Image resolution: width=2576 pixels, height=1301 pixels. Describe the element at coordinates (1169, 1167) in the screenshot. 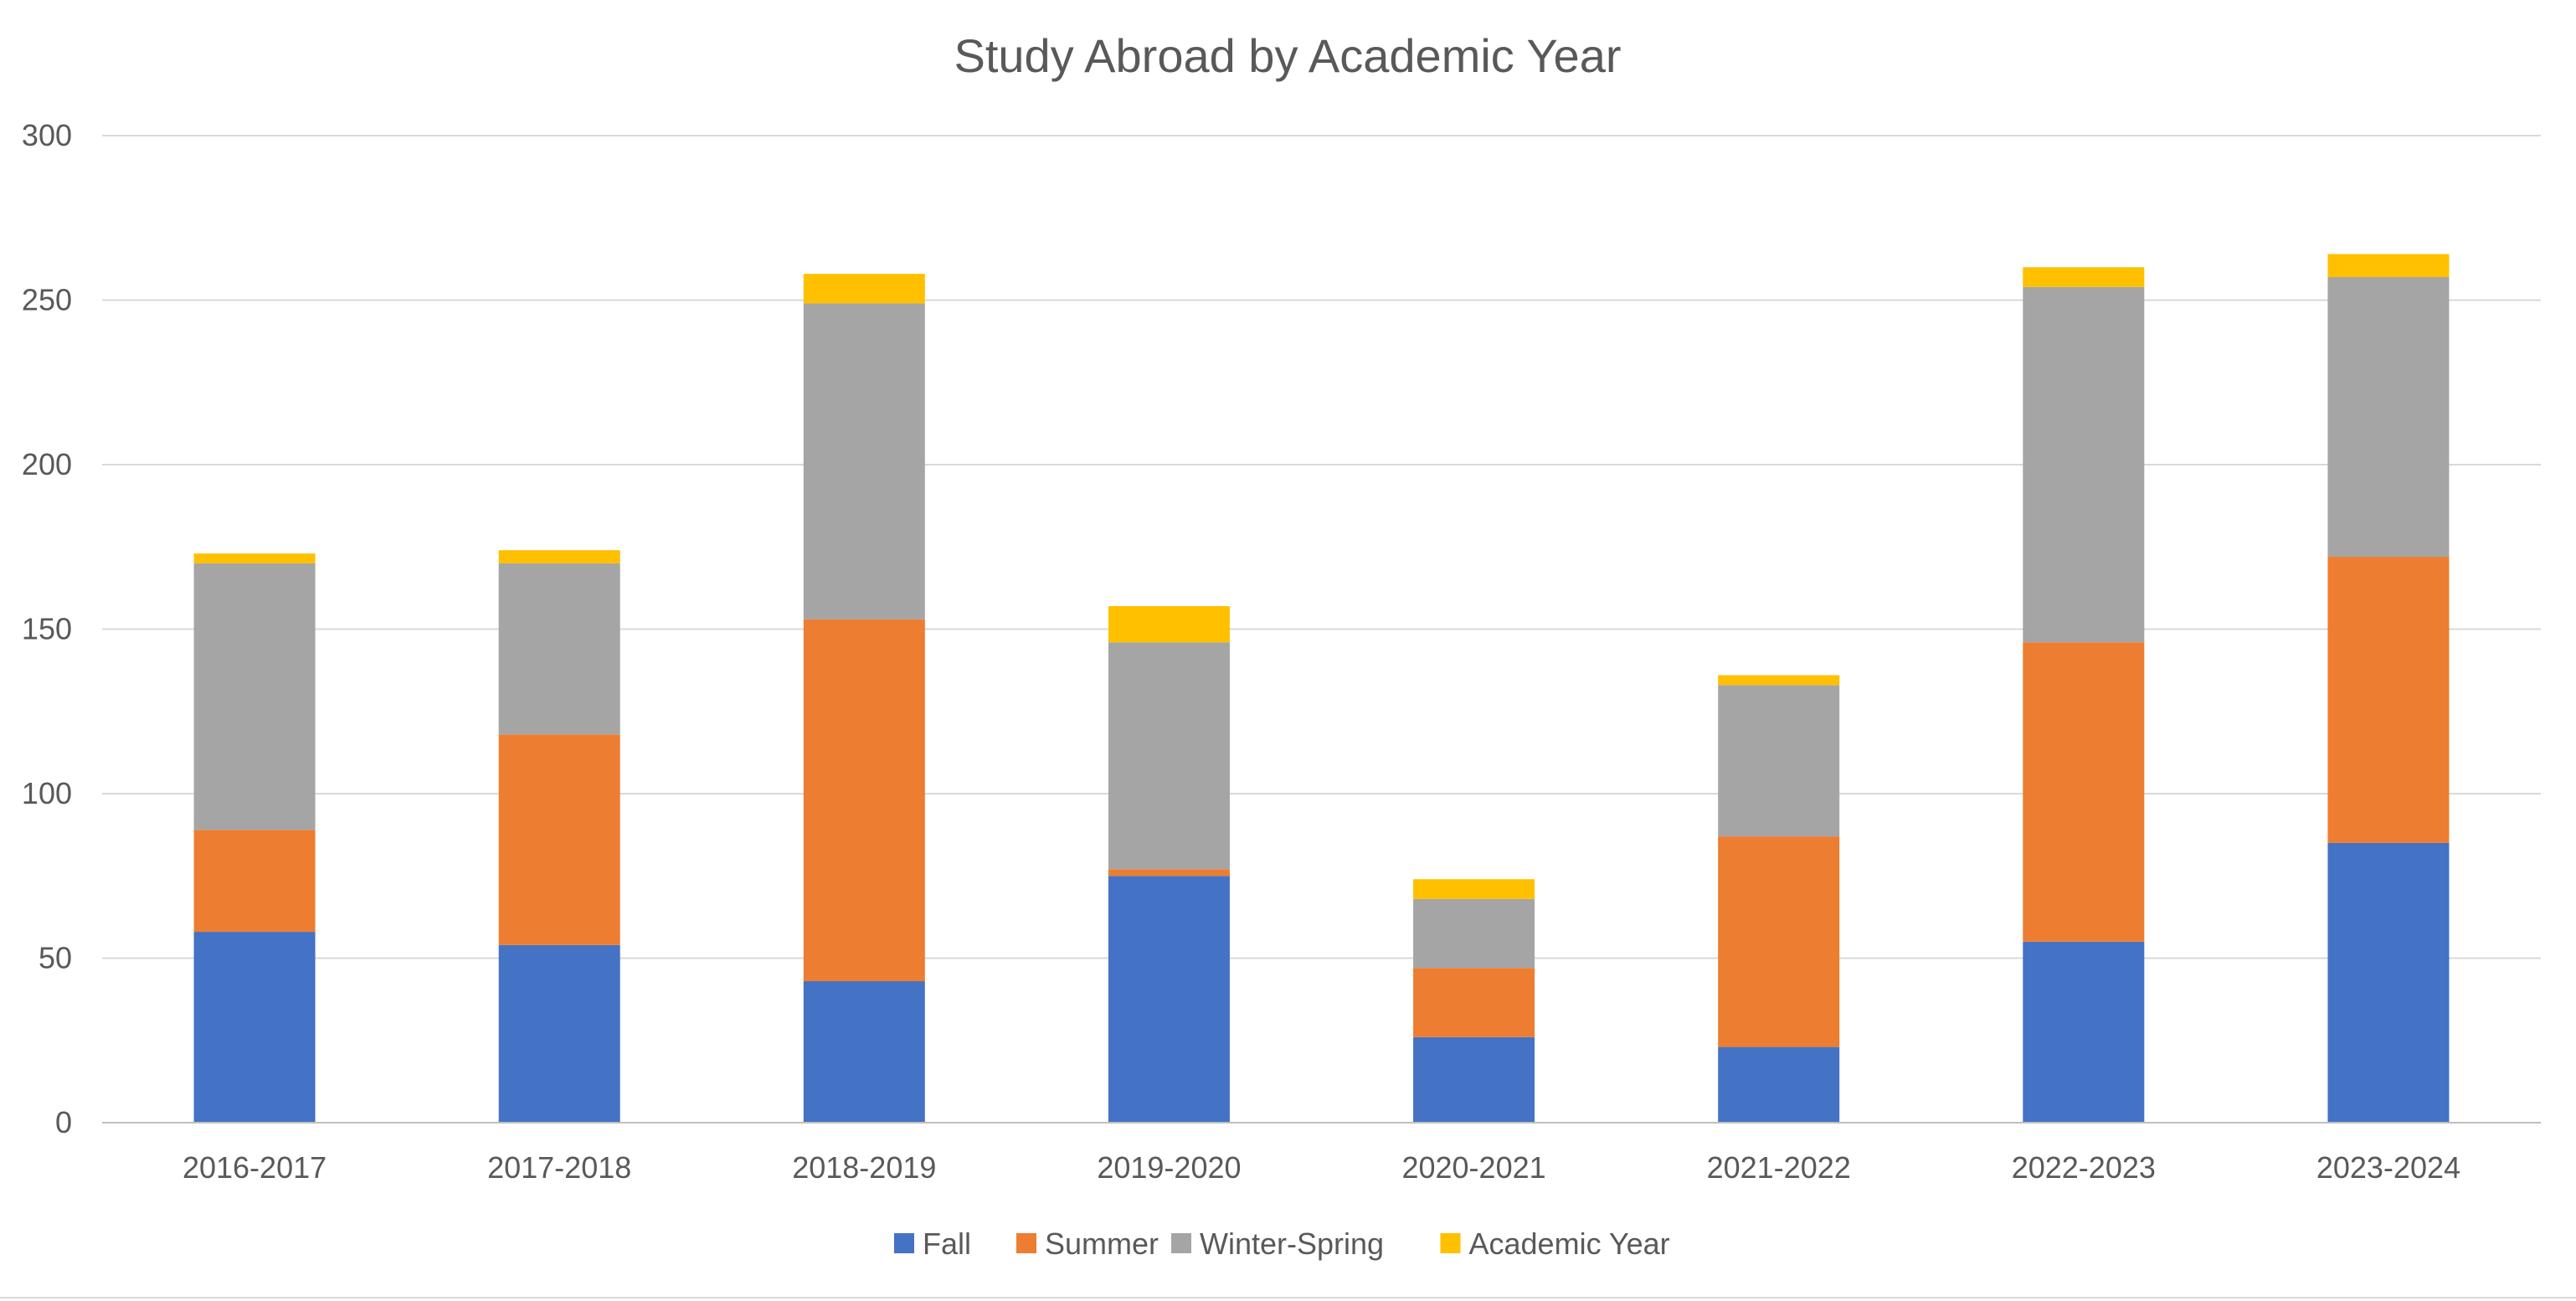

I see `x-tick-label: 2019-2020` at that location.